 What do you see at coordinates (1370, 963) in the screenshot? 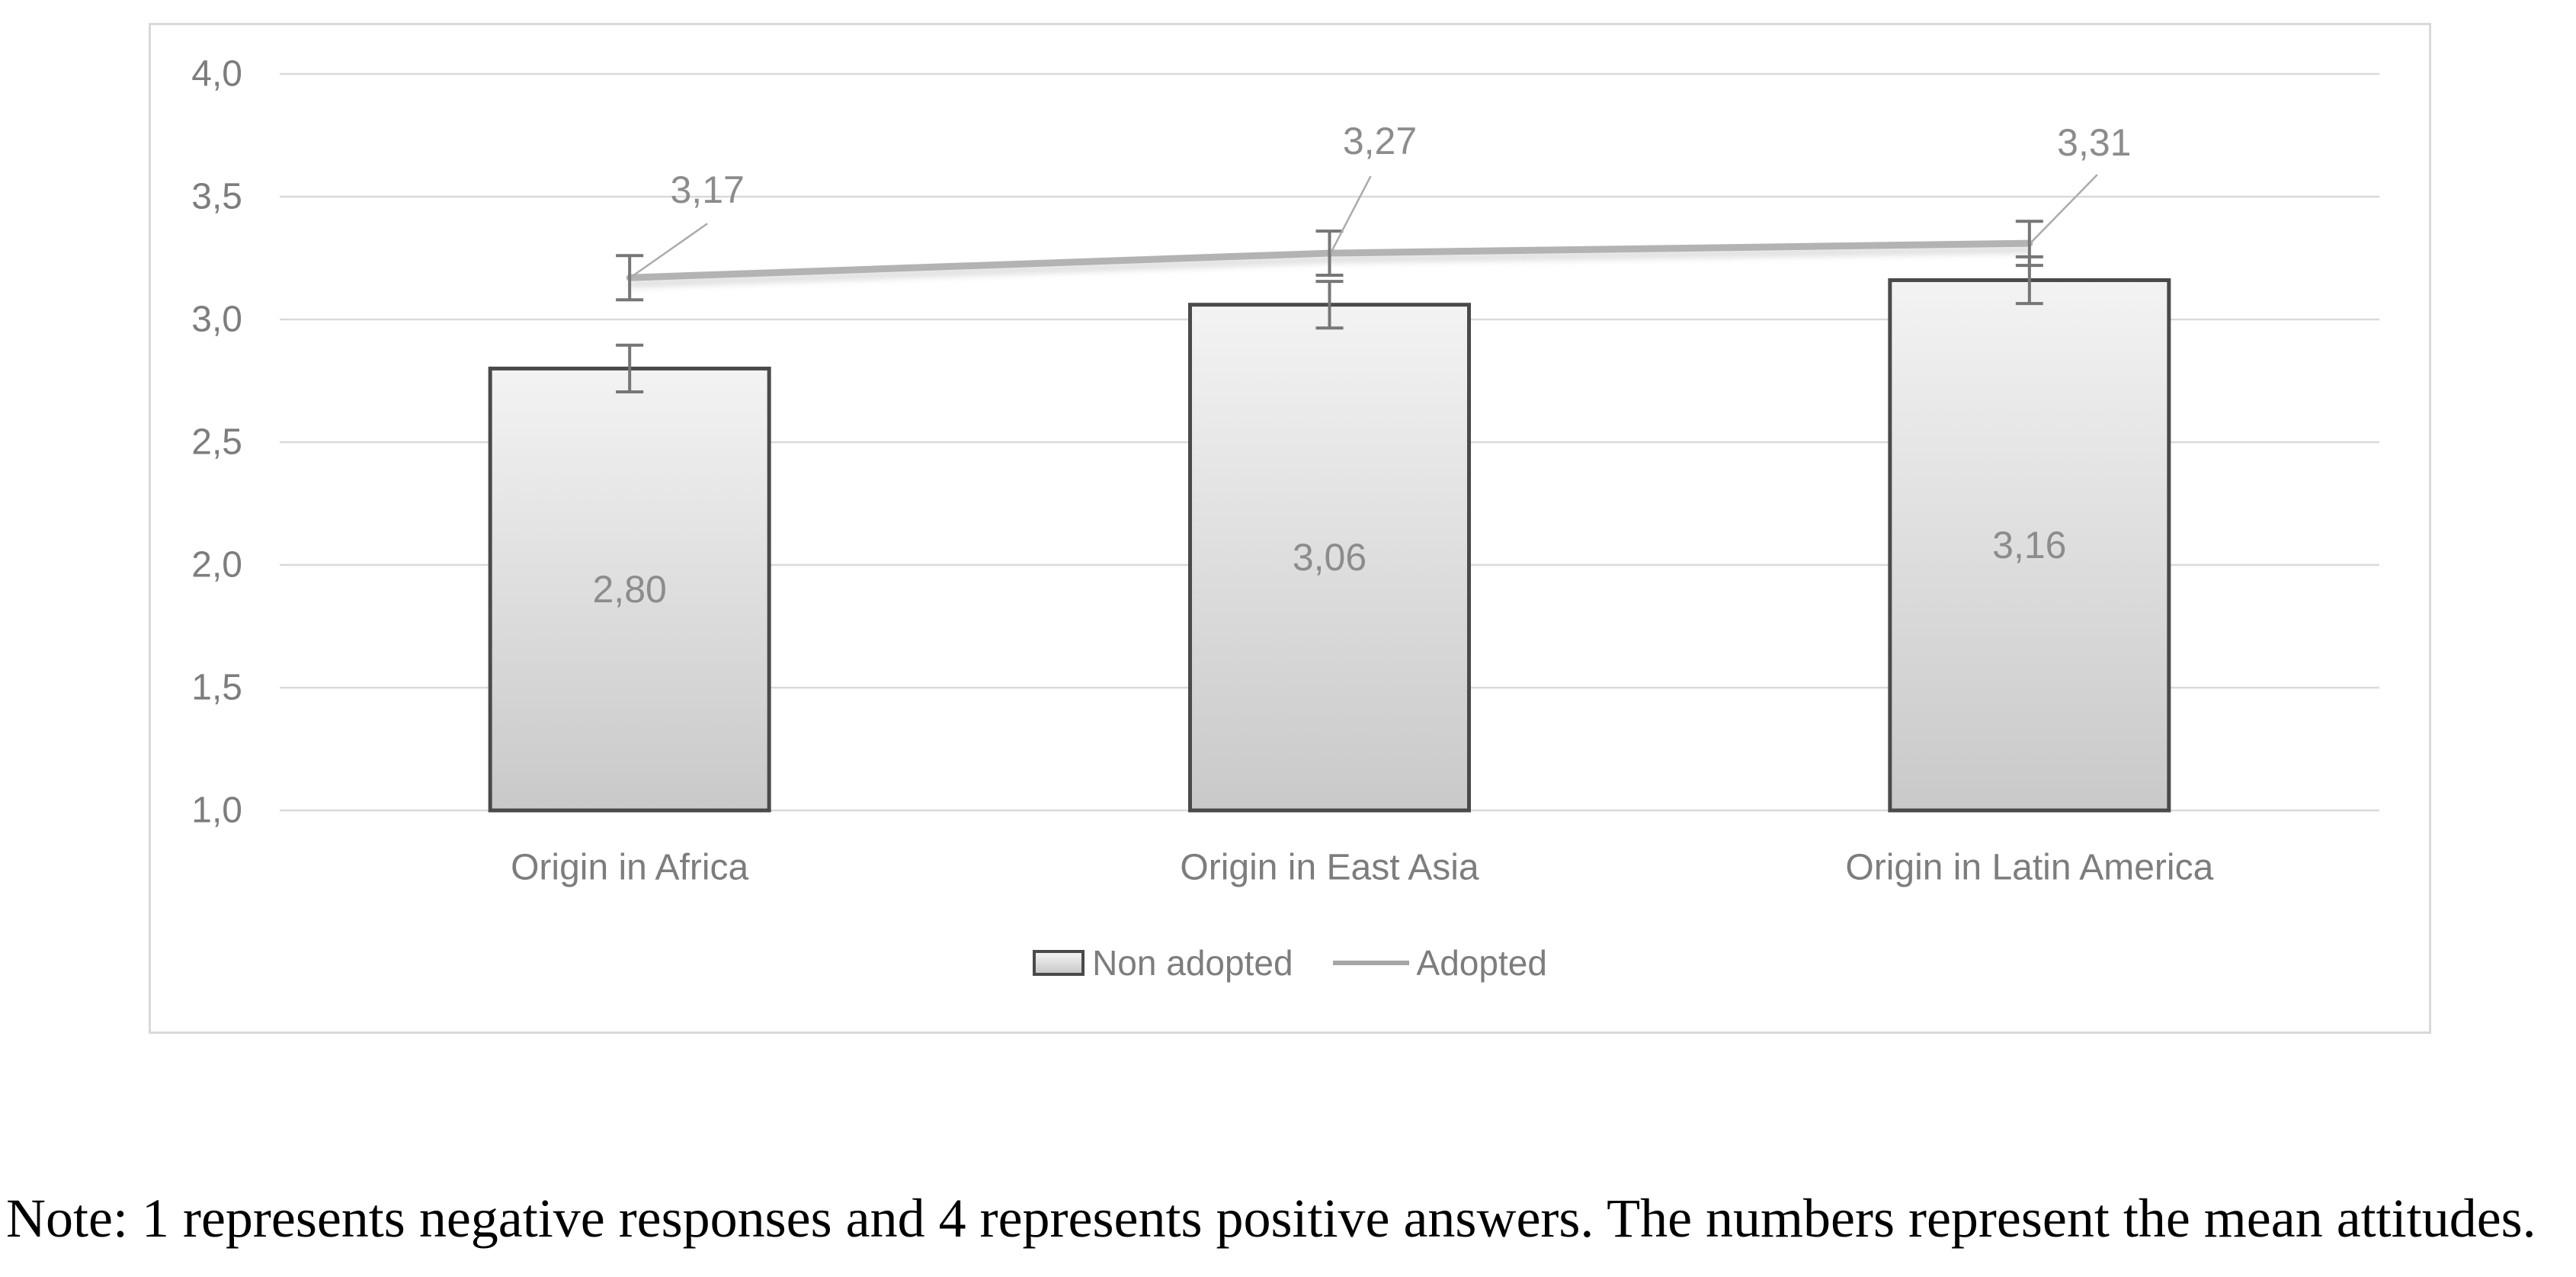
I see `line-swatch-icon` at bounding box center [1370, 963].